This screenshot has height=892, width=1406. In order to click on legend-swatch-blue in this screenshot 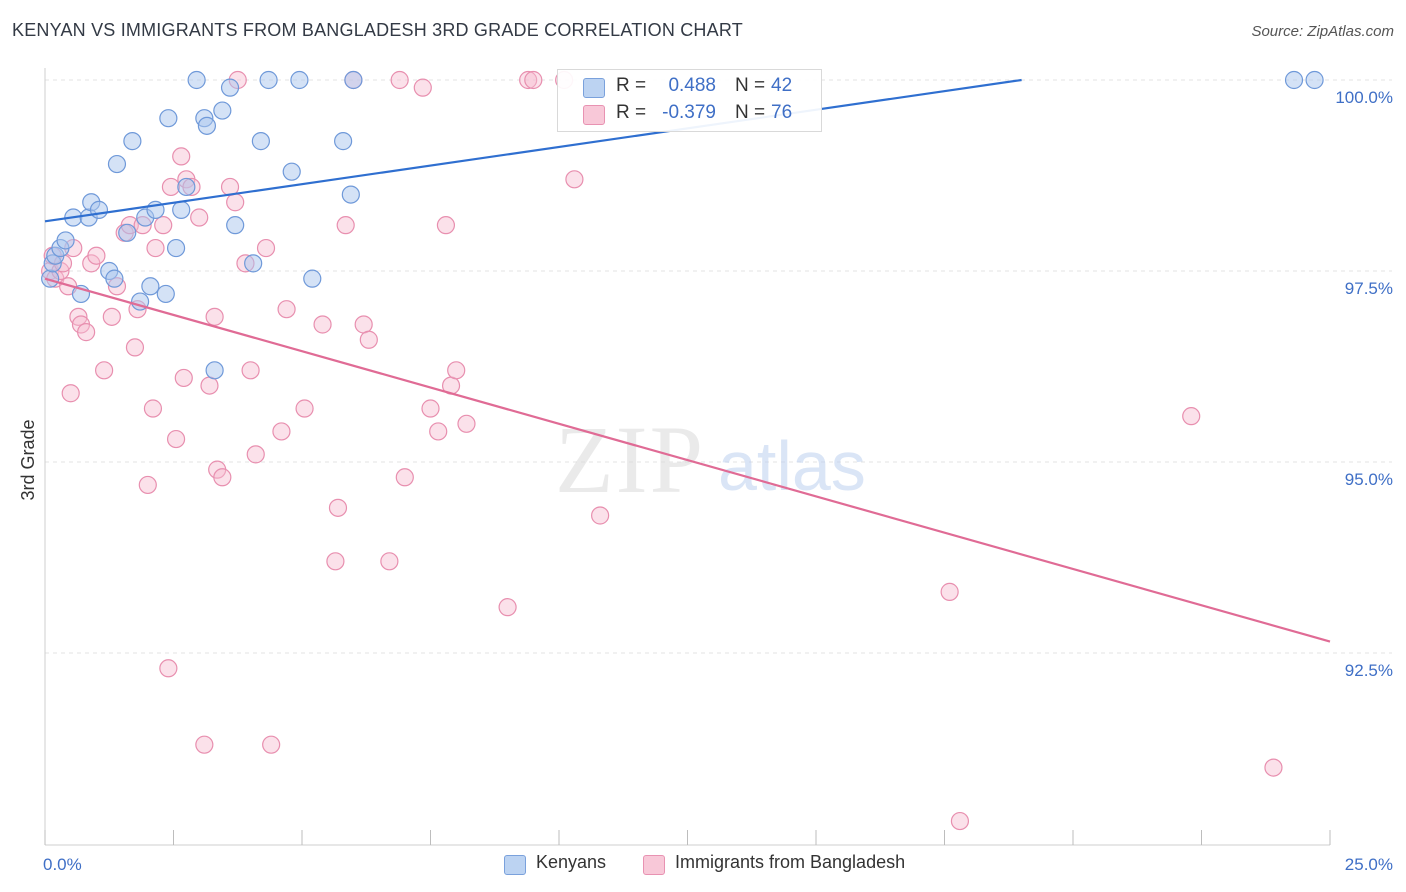, I will do `click(594, 88)`.